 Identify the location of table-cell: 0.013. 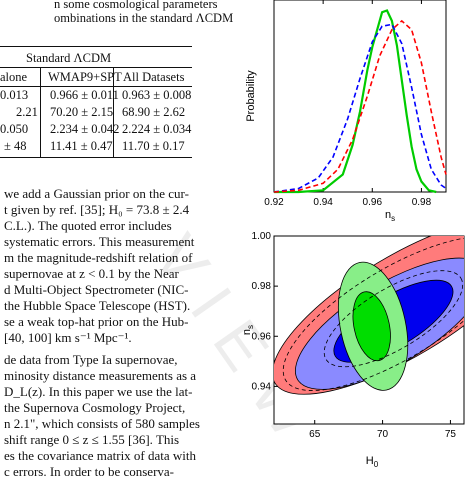
(14, 95).